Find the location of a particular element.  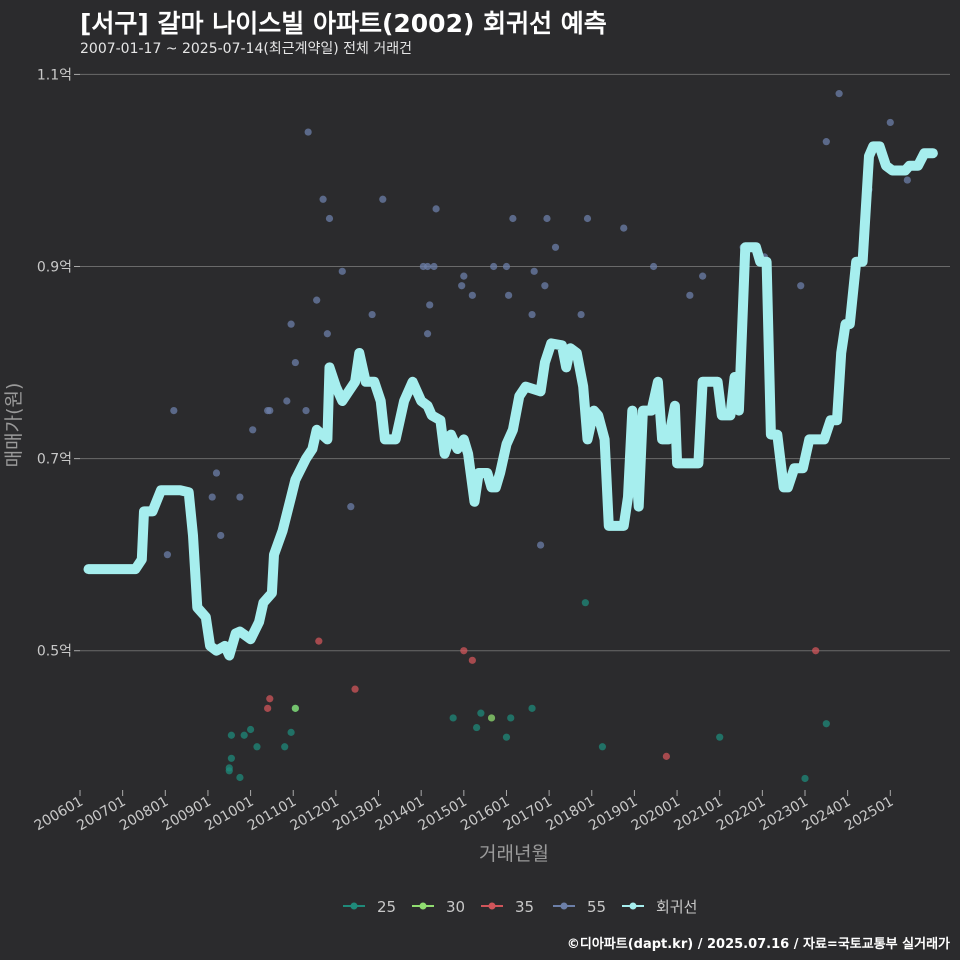

chart-subtitle: 2007-01-17 ~ 2025-07-14(최근계약일) 전체 거래건 is located at coordinates (246, 49).